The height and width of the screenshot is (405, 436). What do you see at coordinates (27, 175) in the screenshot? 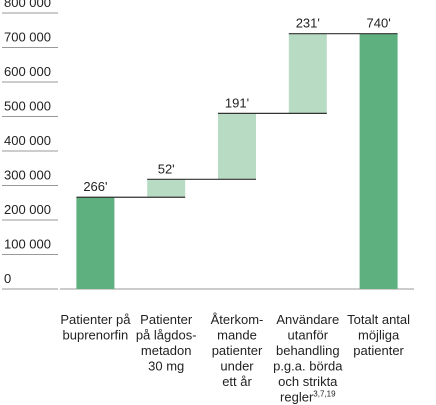
I see `y-tick-label: 300 000` at bounding box center [27, 175].